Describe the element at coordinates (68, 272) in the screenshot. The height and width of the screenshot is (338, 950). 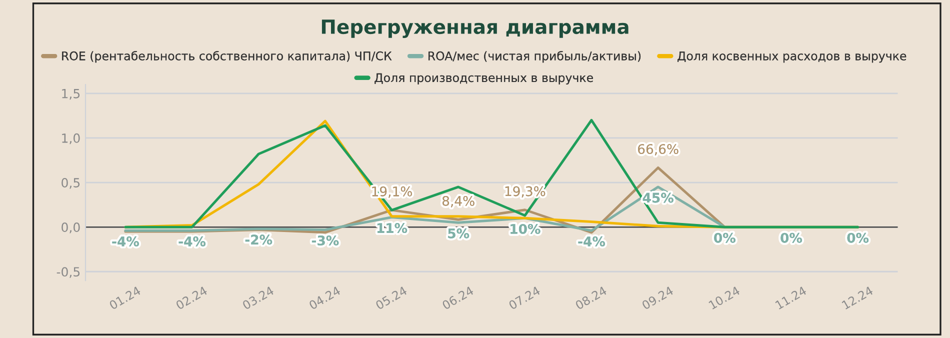
I see `y-tick-label: -0,5` at that location.